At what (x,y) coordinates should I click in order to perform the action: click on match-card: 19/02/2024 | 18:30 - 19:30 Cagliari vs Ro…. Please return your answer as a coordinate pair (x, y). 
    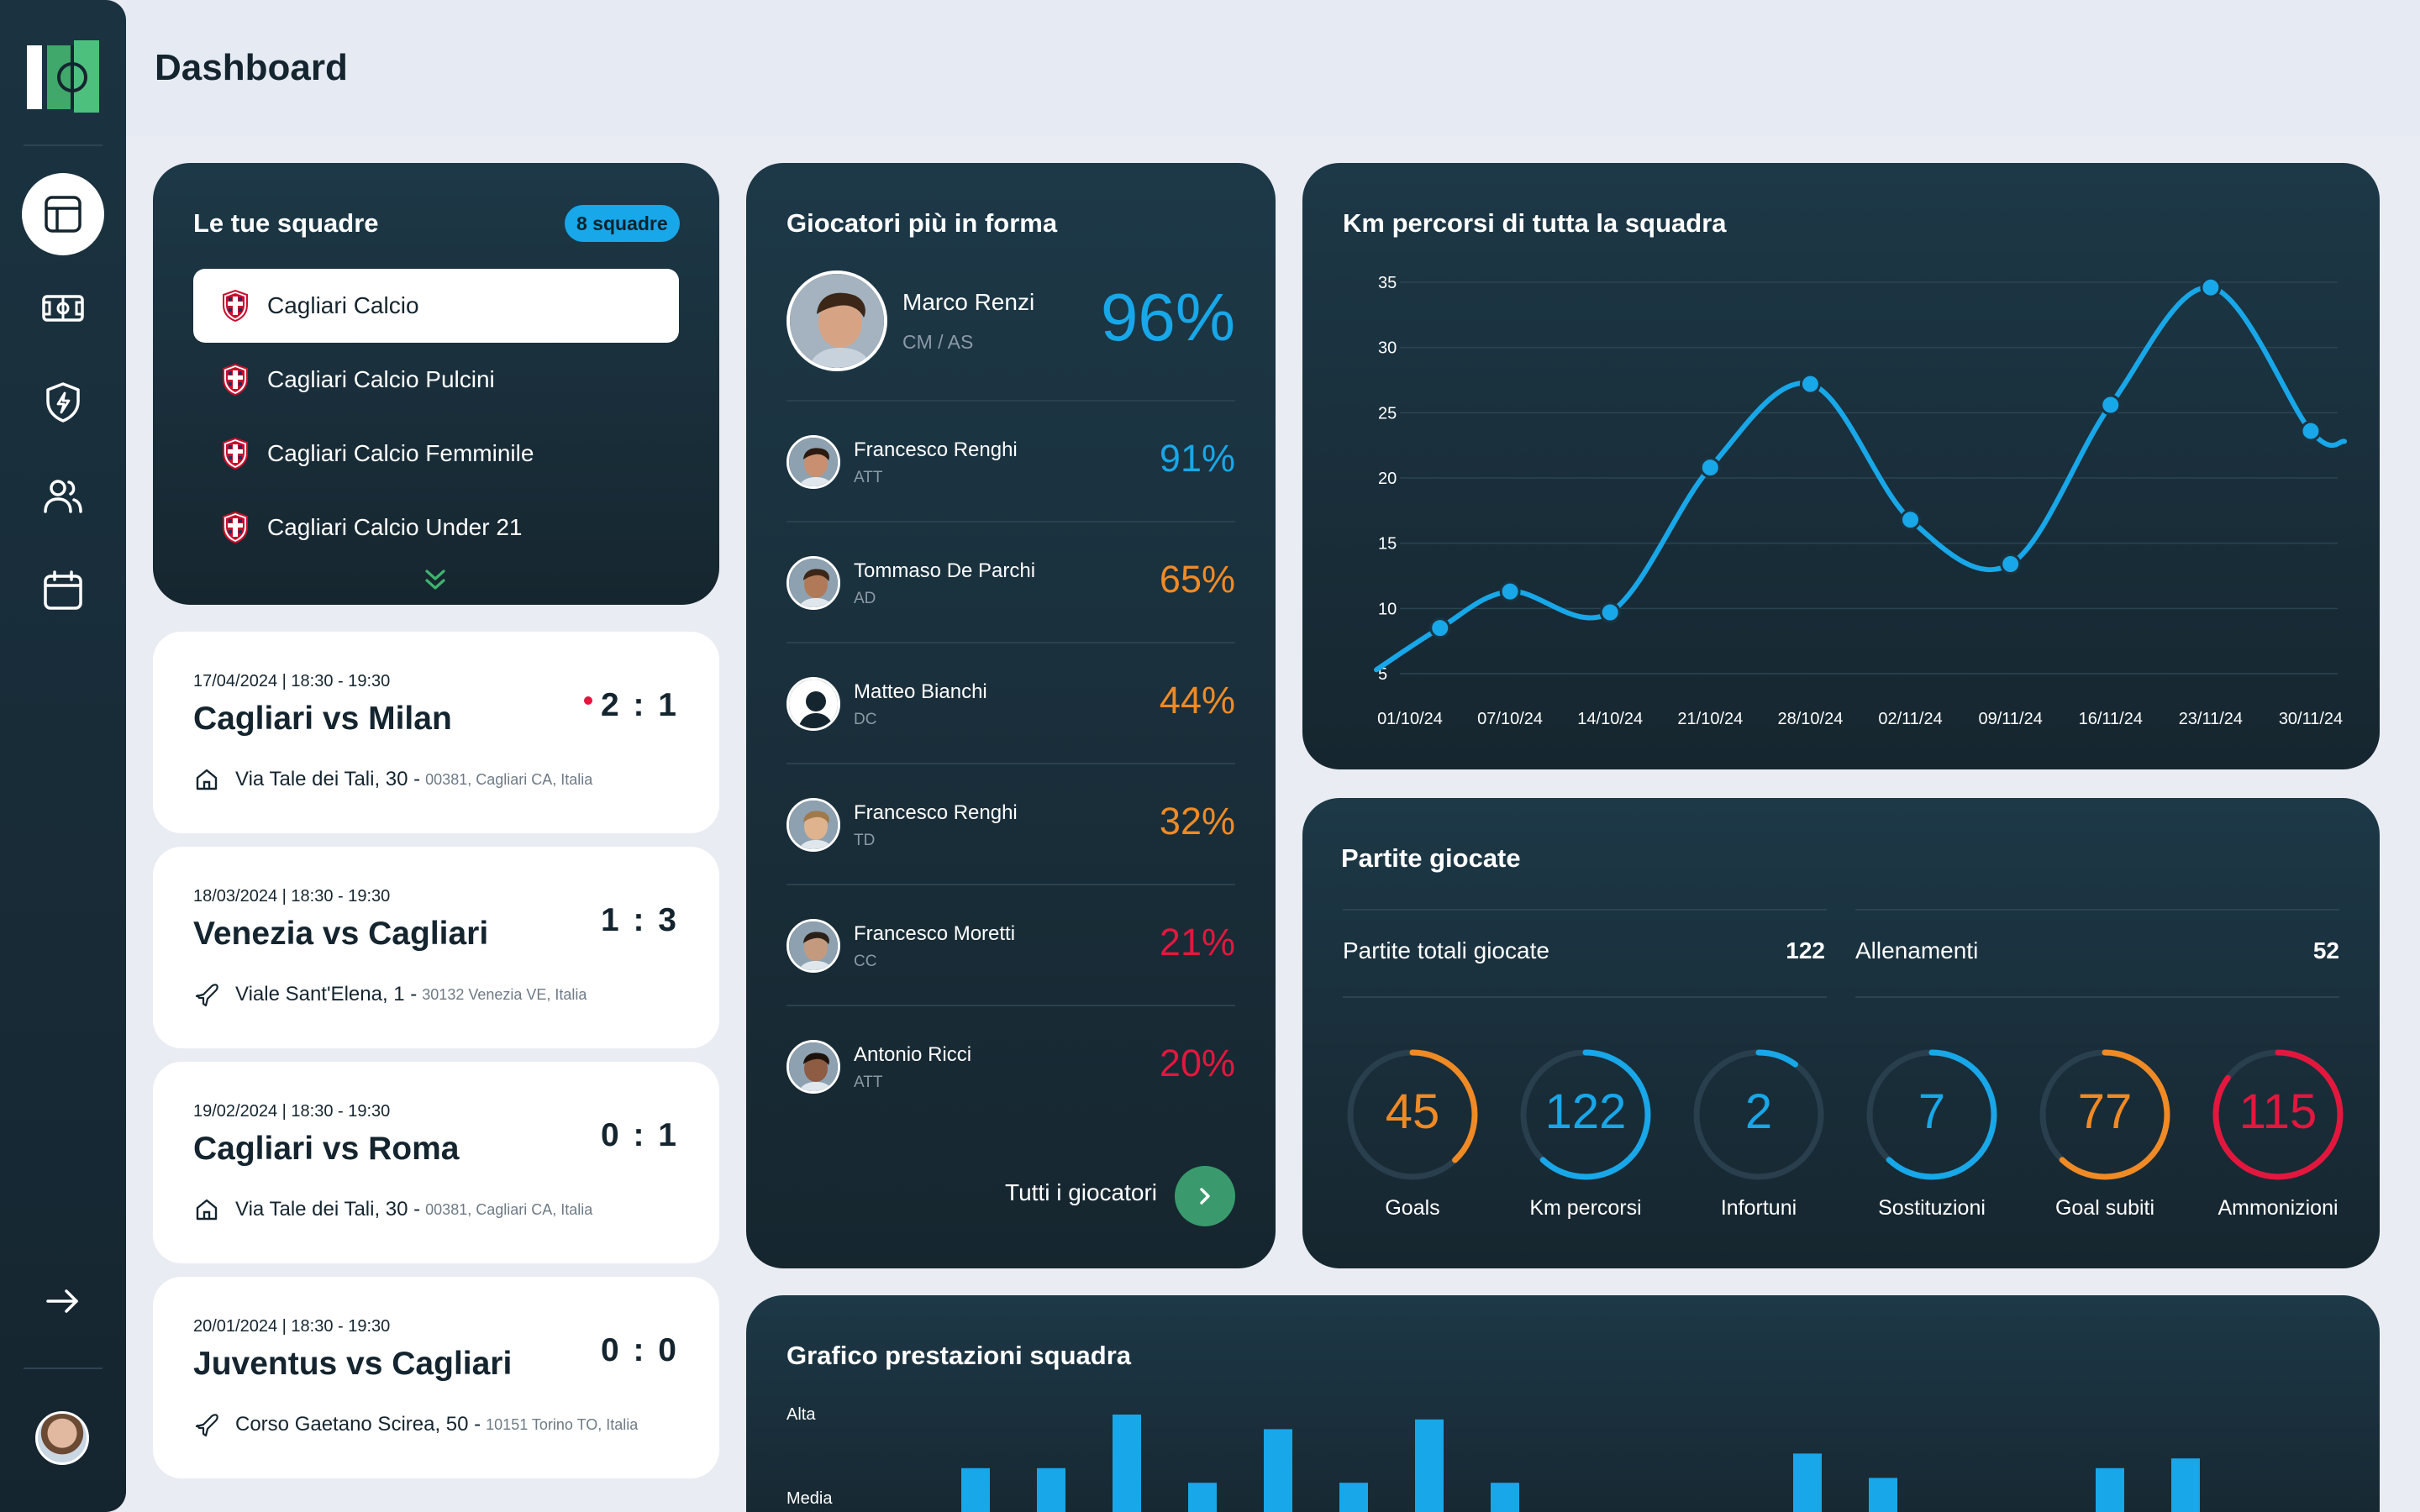
    Looking at the image, I should click on (436, 1162).